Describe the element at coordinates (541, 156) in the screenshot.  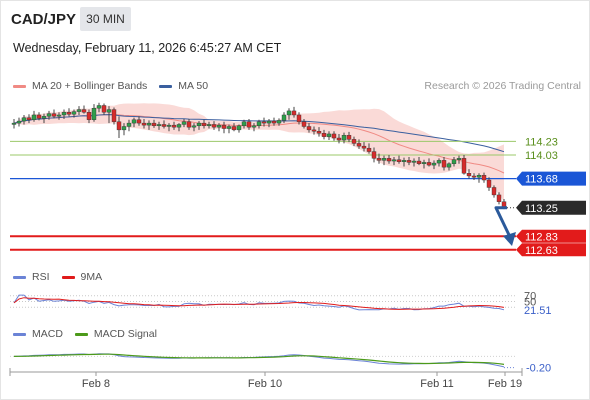
I see `resistance-label: 114.03` at that location.